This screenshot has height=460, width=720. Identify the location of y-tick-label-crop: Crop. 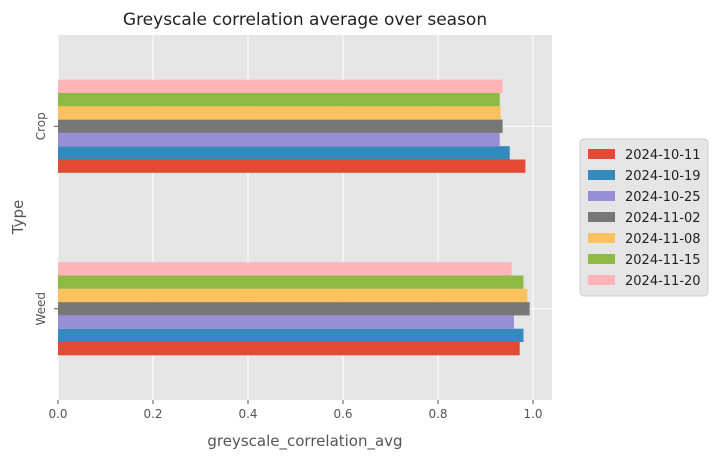
(41, 126).